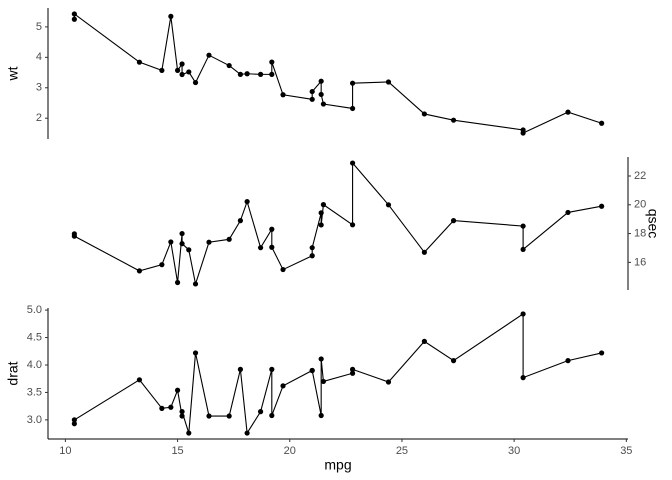 This screenshot has height=480, width=672. What do you see at coordinates (34, 365) in the screenshot?
I see `y-tick-label: 4.0` at bounding box center [34, 365].